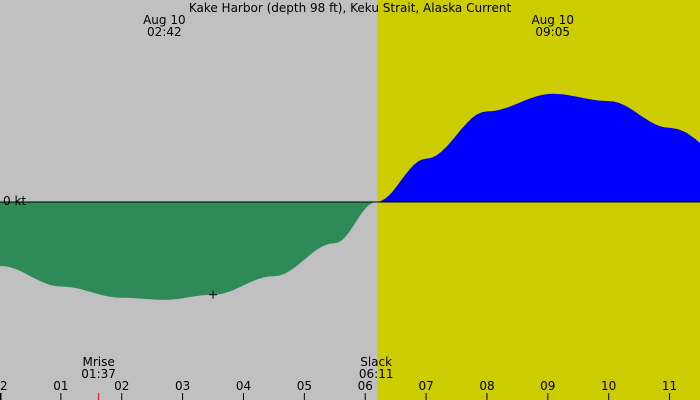 The width and height of the screenshot is (700, 400). What do you see at coordinates (182, 386) in the screenshot?
I see `hour-tick-label: 03` at bounding box center [182, 386].